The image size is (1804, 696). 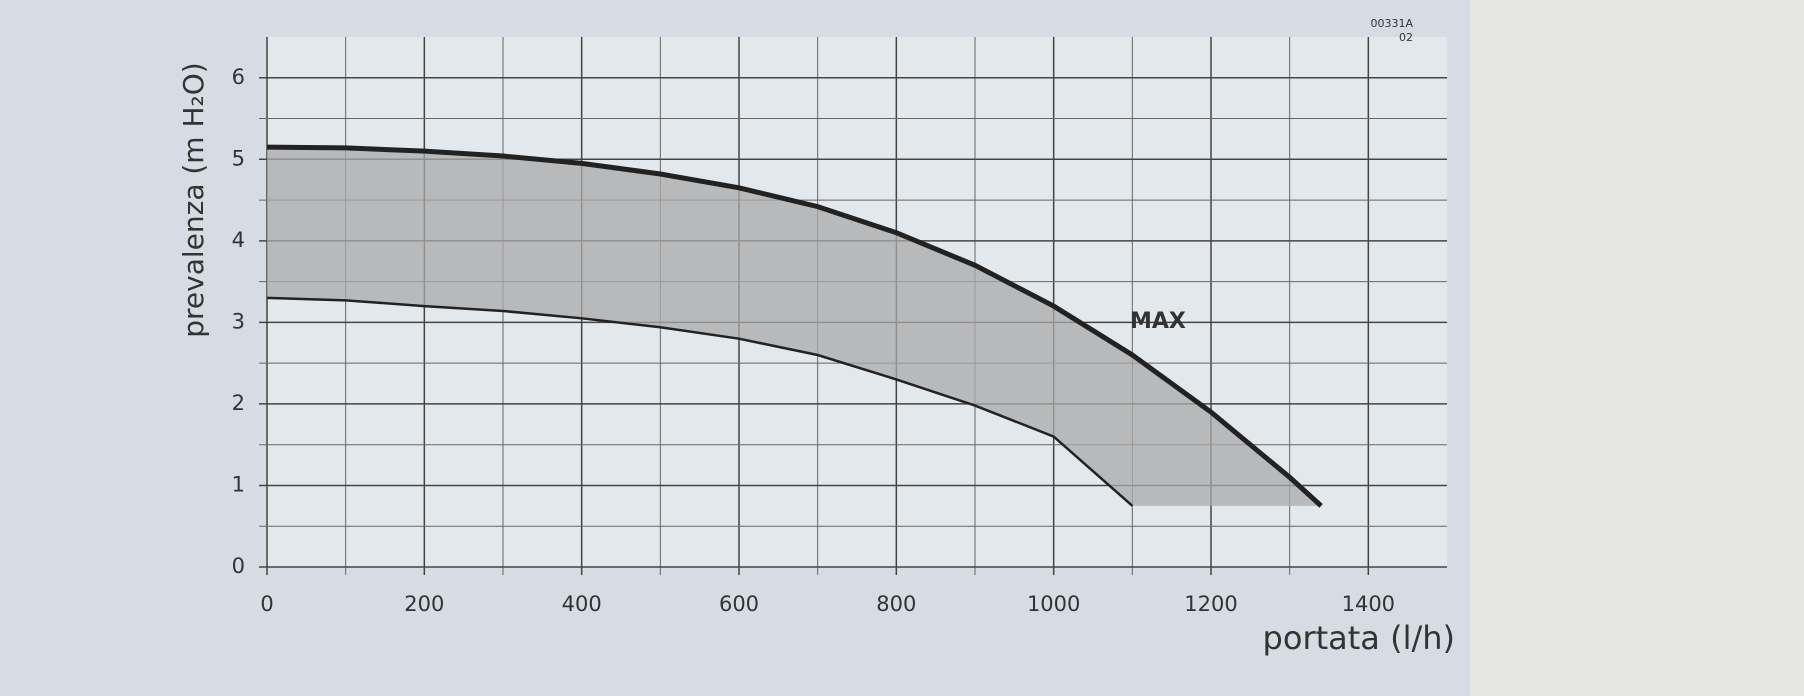 What do you see at coordinates (266, 604) in the screenshot?
I see `x-tick-label: 0` at bounding box center [266, 604].